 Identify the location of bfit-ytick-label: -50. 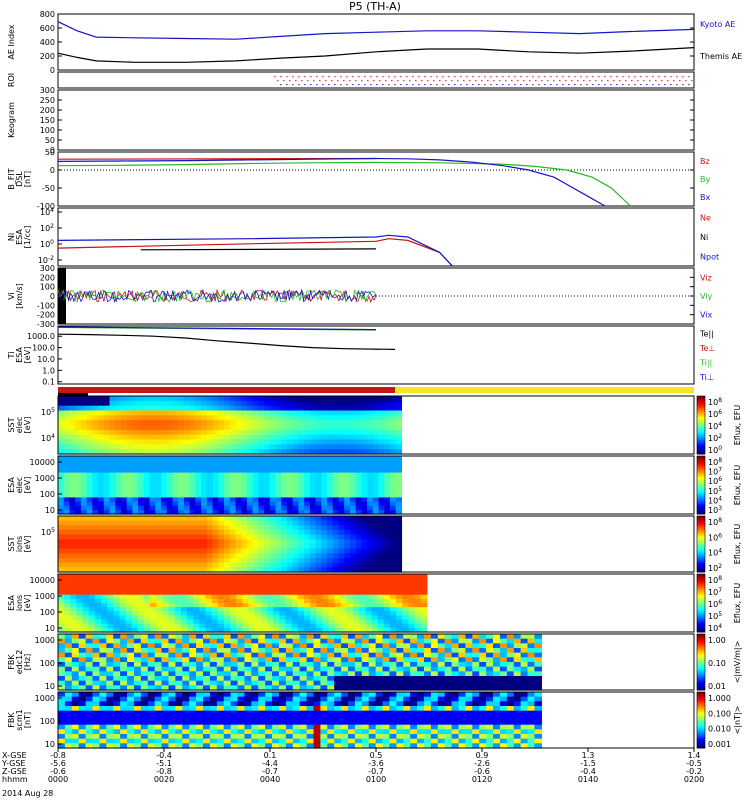
(48, 188).